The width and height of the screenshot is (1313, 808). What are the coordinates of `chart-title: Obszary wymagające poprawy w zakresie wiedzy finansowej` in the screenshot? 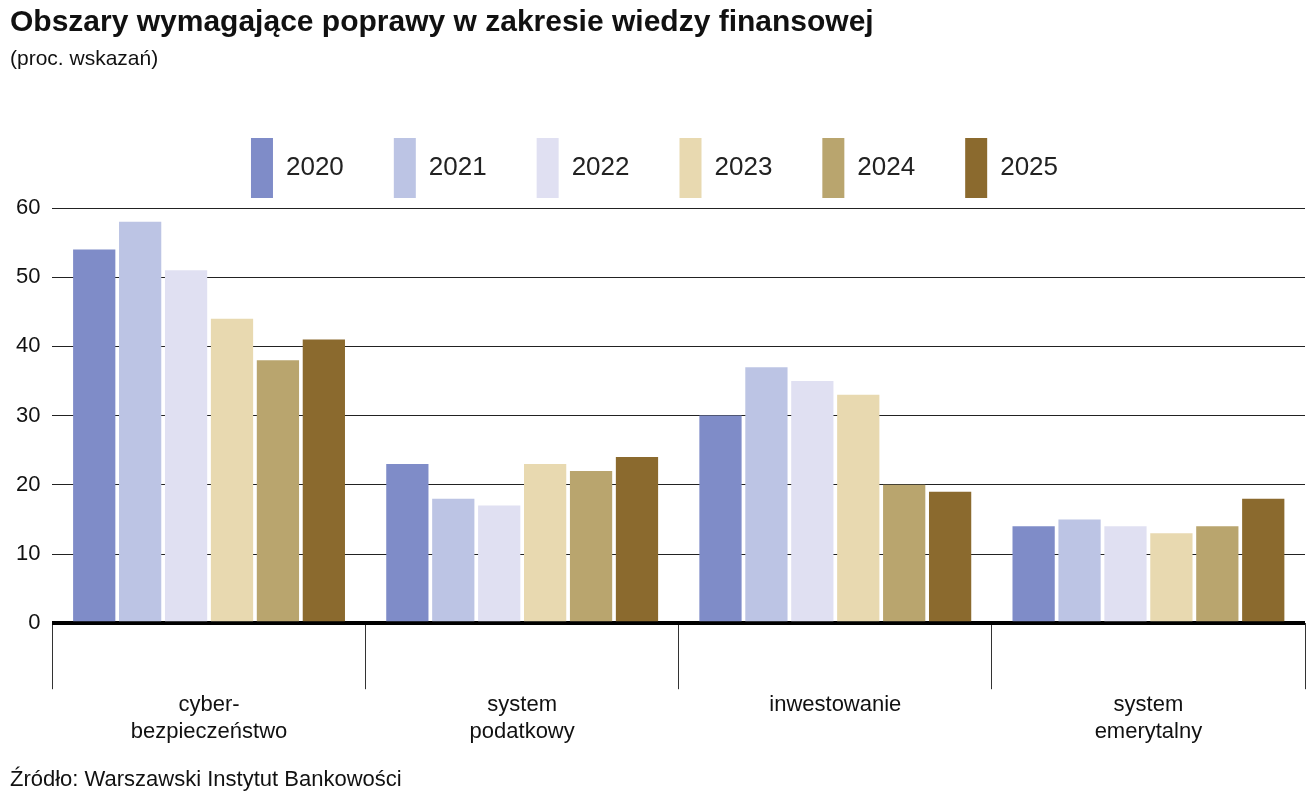 It's located at (442, 21).